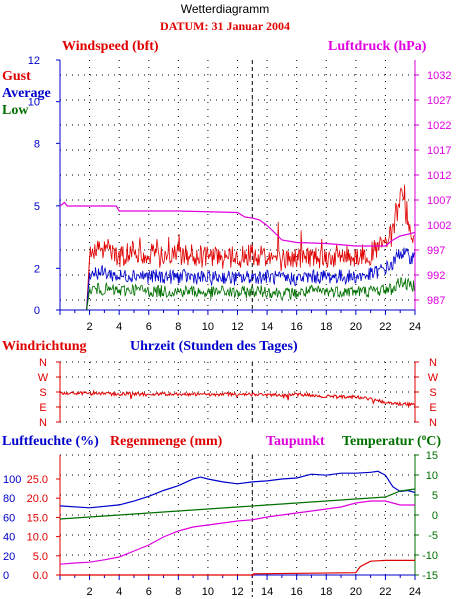 This screenshot has height=599, width=461. Describe the element at coordinates (385, 592) in the screenshot. I see `bottom-hour-tick-label: 22` at that location.